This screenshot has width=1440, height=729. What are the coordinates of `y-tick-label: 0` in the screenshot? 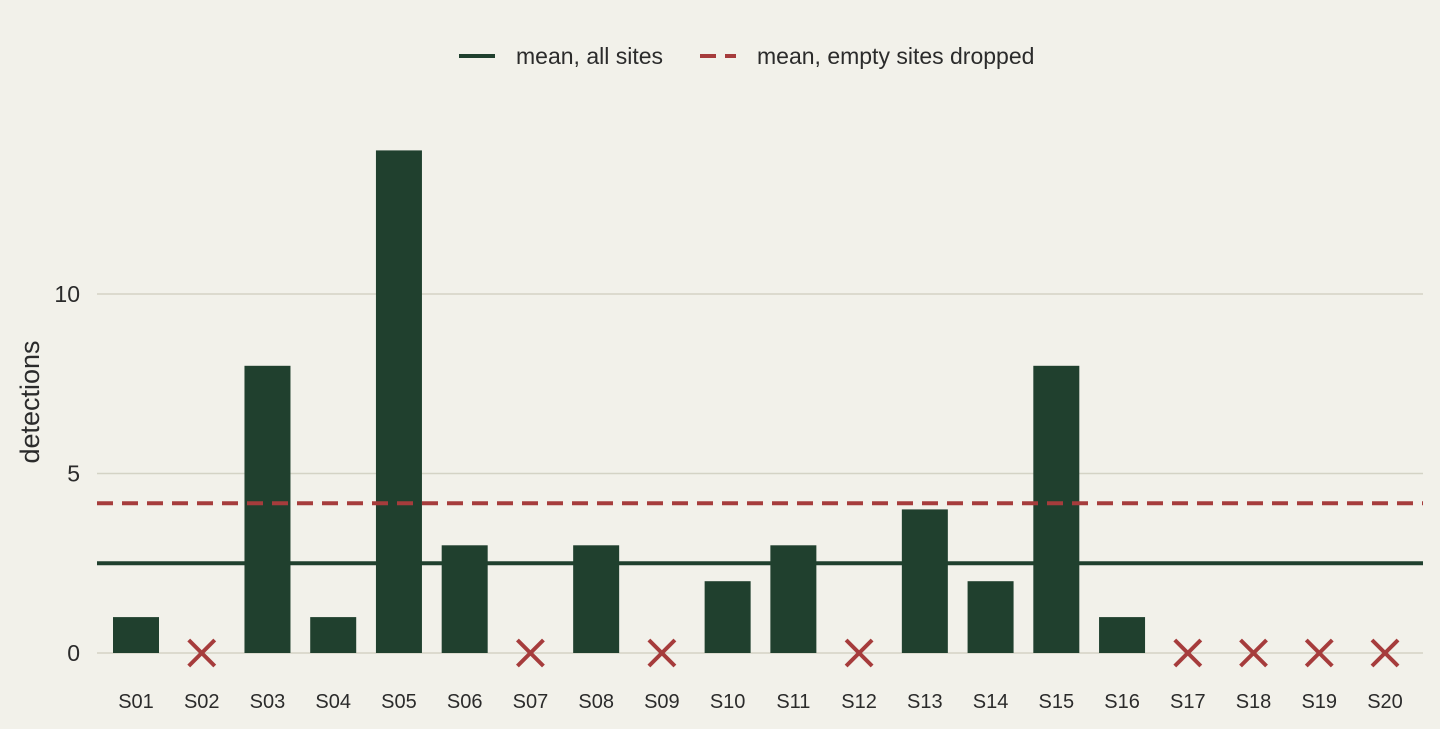 It's located at (73, 653).